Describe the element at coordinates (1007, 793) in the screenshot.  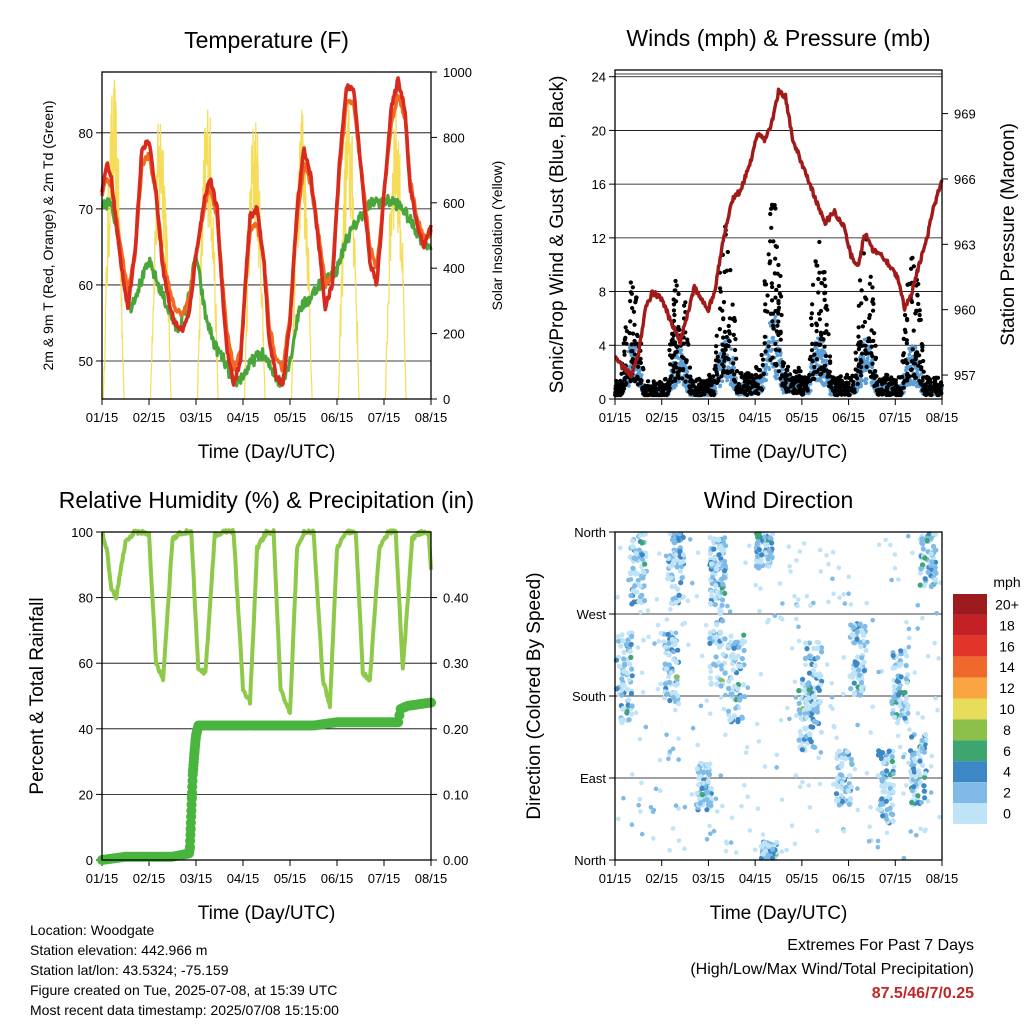
I see `speed-legend-label: 2` at that location.